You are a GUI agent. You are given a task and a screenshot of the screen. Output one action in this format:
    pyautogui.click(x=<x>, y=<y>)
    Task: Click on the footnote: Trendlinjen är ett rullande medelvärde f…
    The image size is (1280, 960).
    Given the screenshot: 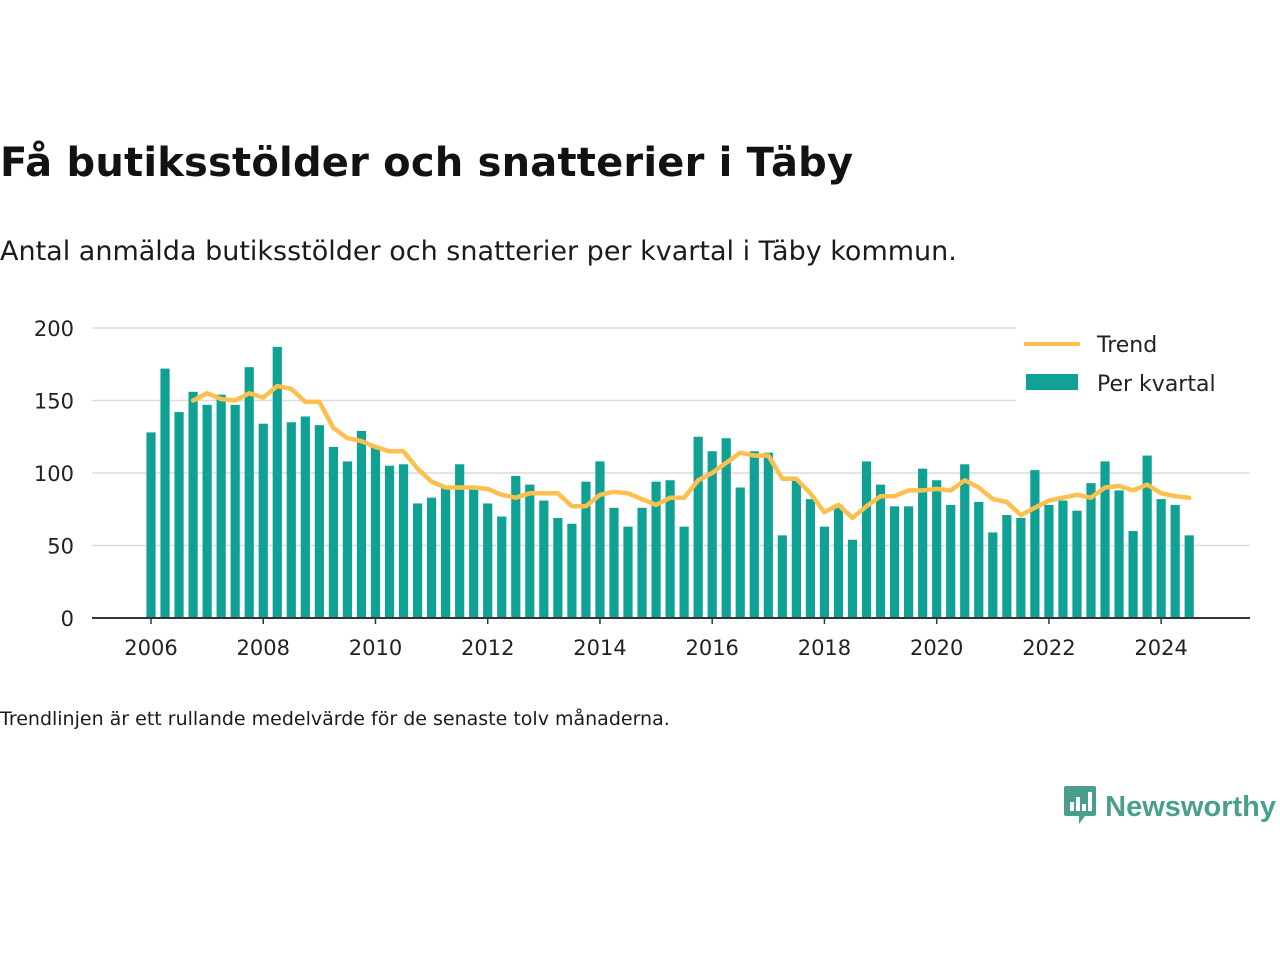 What is the action you would take?
    pyautogui.click(x=335, y=719)
    